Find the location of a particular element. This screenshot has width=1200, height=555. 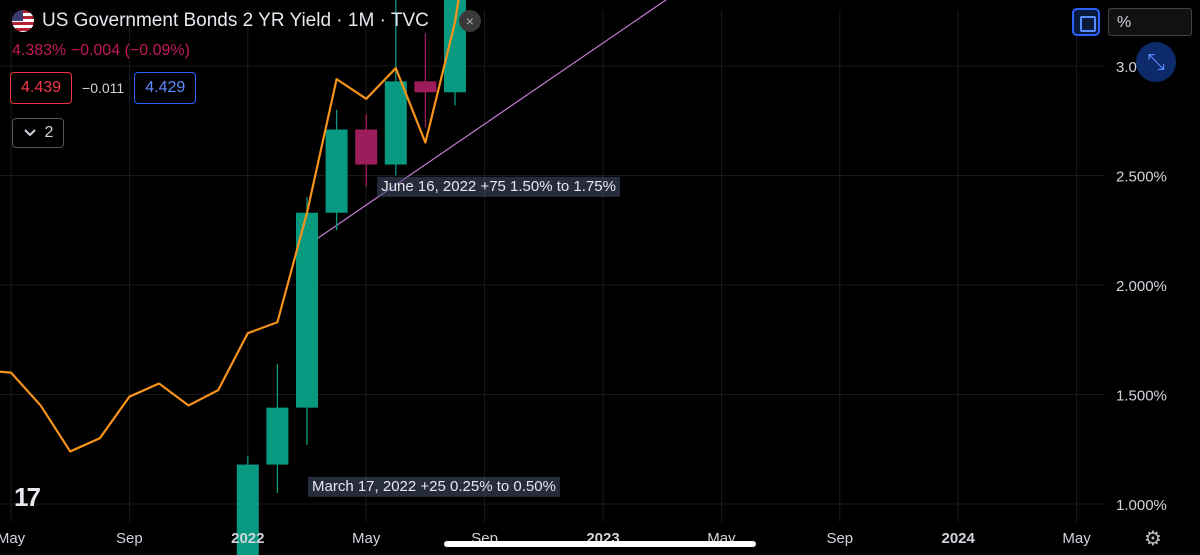

x-tick-label: 2022 is located at coordinates (247, 538).